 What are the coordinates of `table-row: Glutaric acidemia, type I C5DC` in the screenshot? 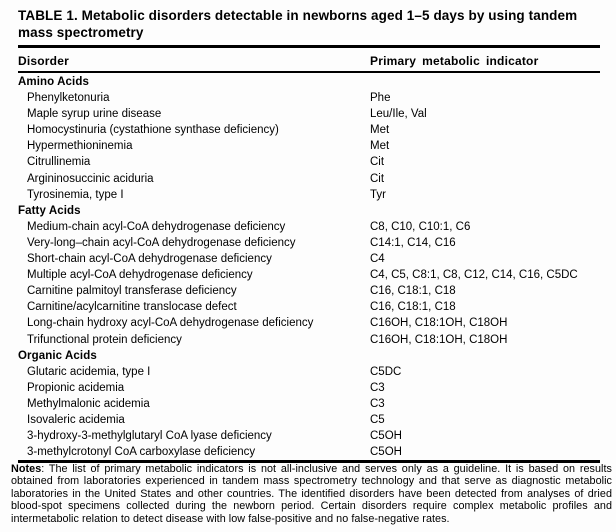 It's located at (309, 372).